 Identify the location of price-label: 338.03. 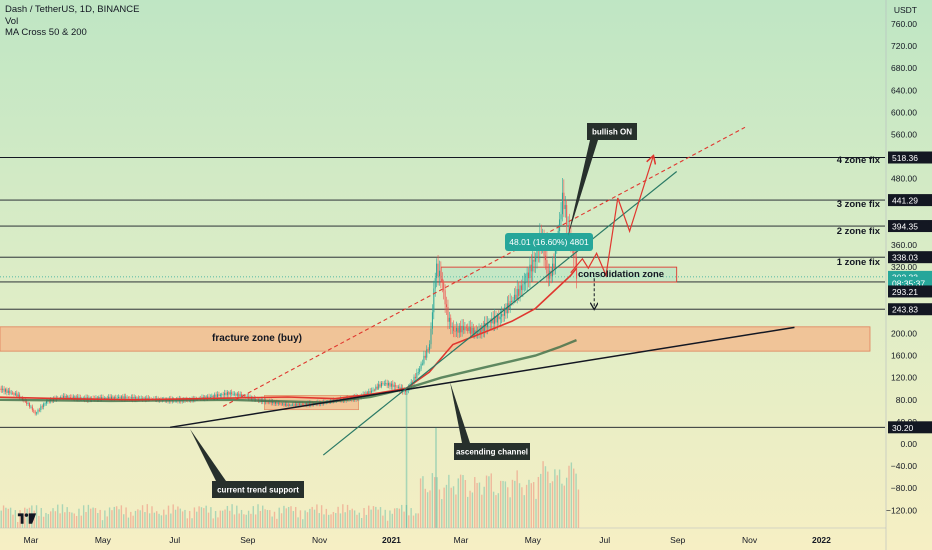
(905, 258).